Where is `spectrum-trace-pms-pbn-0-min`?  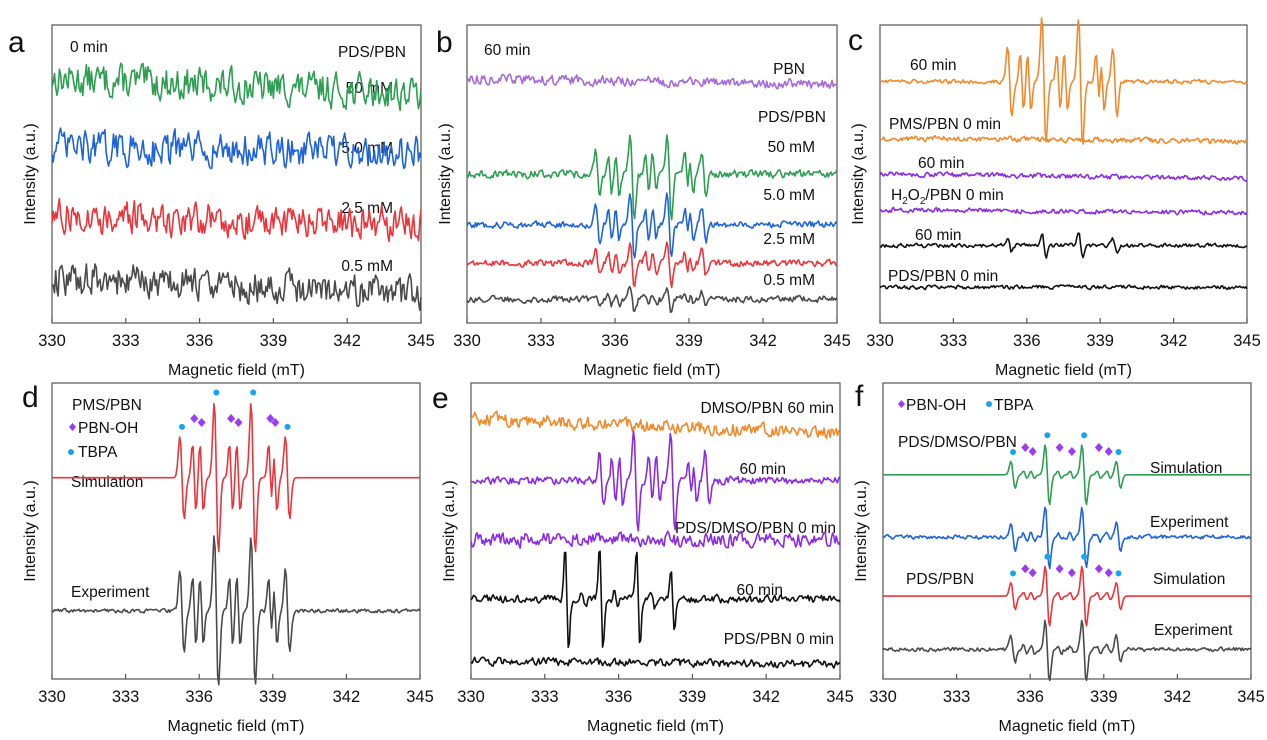
spectrum-trace-pms-pbn-0-min is located at coordinates (1063, 140).